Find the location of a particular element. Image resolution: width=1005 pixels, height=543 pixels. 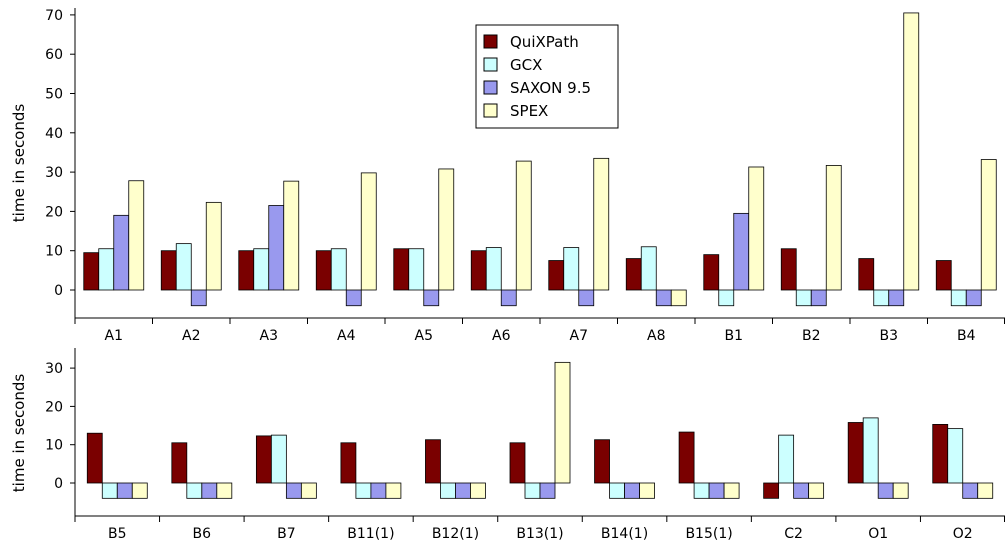

bar-quixpath-a2 is located at coordinates (168, 270).